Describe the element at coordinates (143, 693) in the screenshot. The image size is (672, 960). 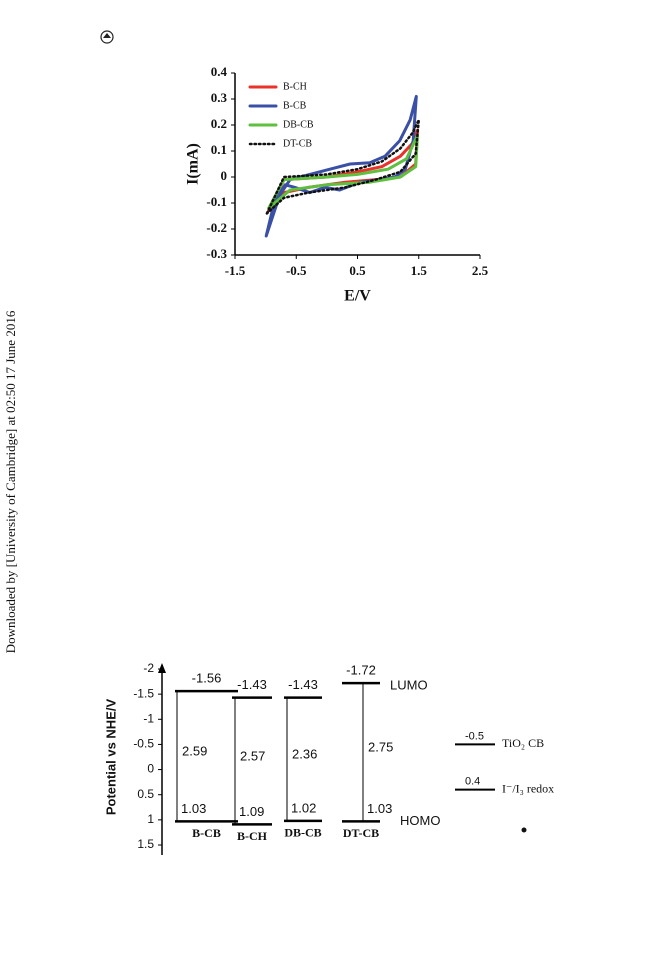
I see `y-tick-label: -1.5` at that location.